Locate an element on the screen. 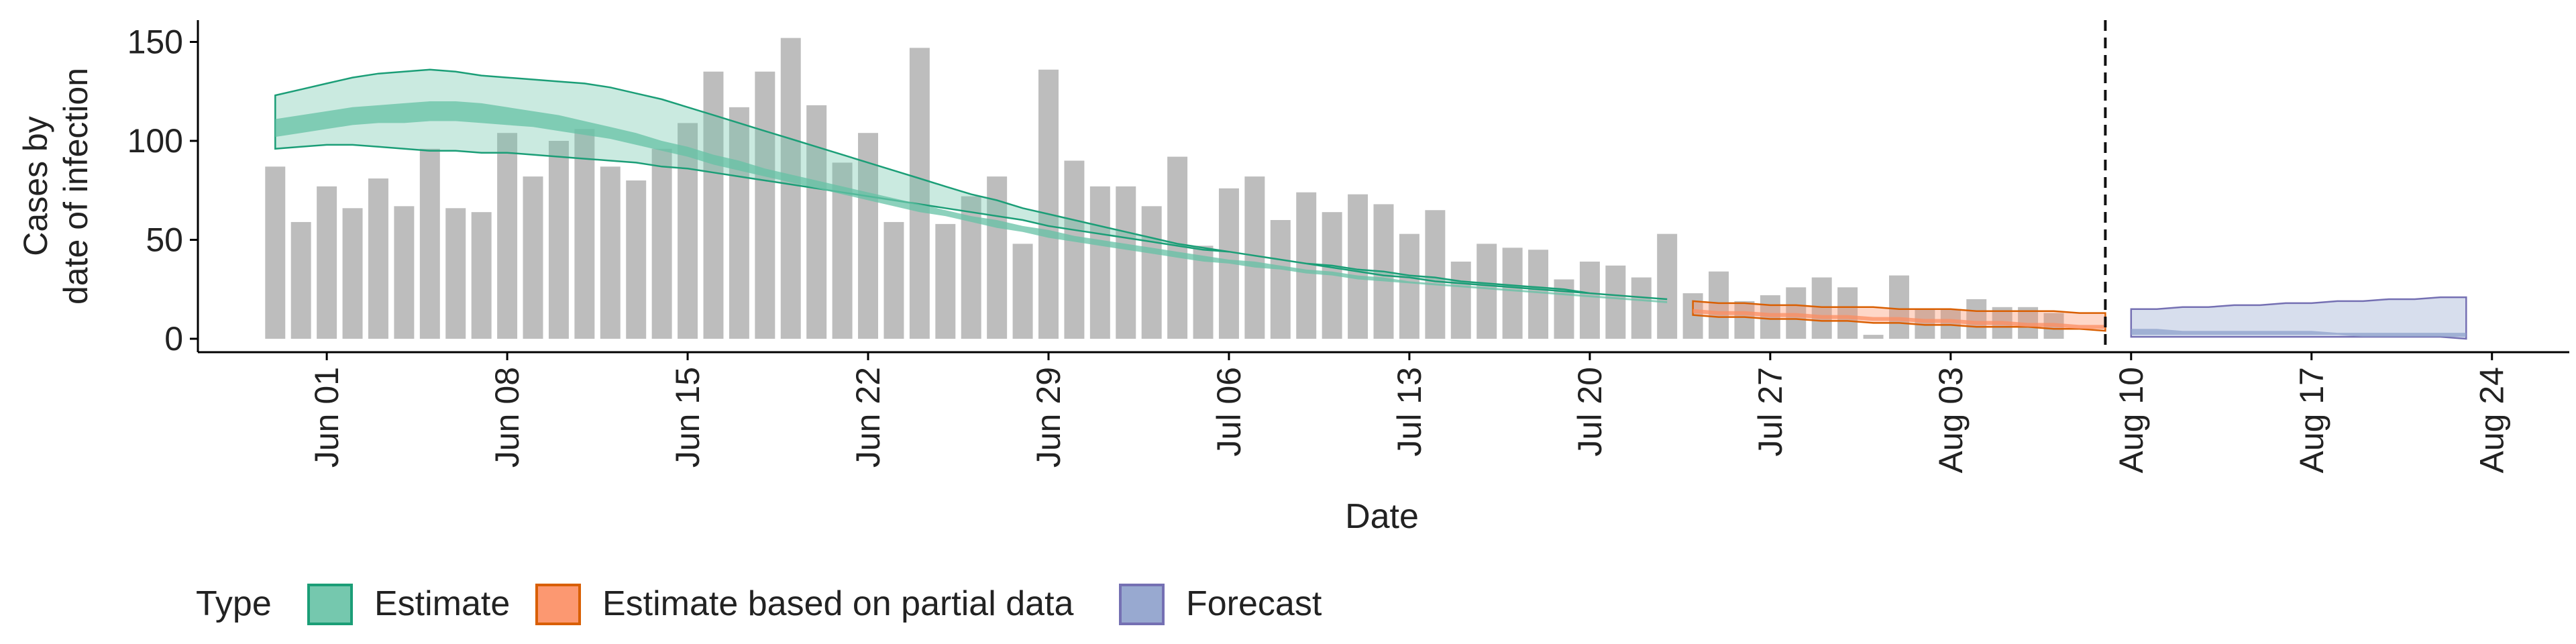  y-axis-label-line2: date of infection is located at coordinates (76, 186).